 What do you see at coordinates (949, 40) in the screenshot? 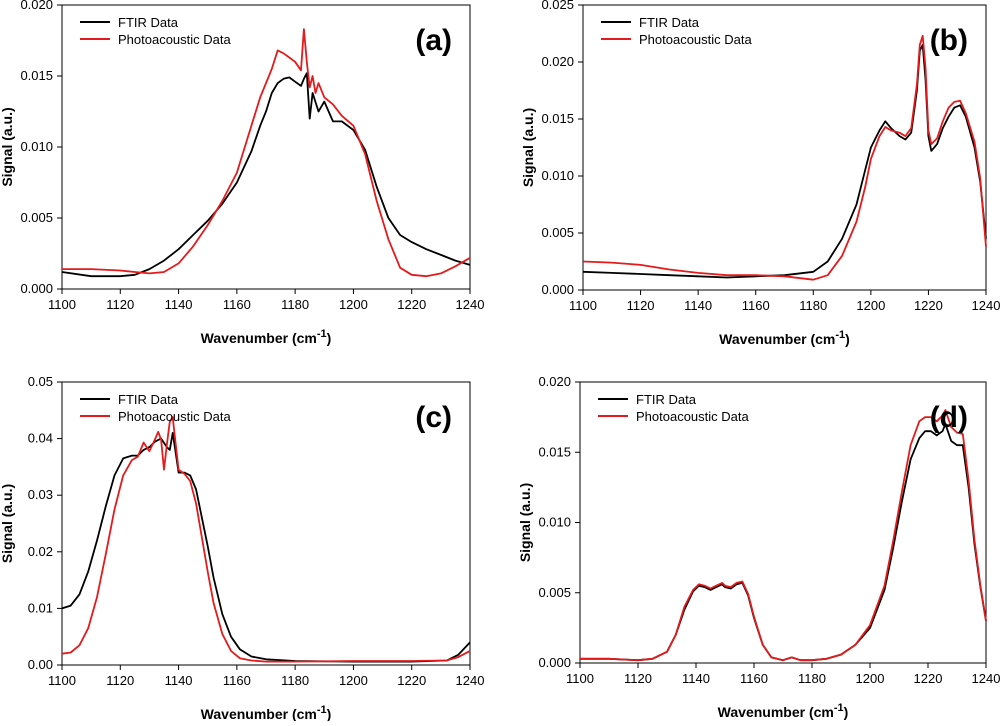
I see `panel-label: (b)` at bounding box center [949, 40].